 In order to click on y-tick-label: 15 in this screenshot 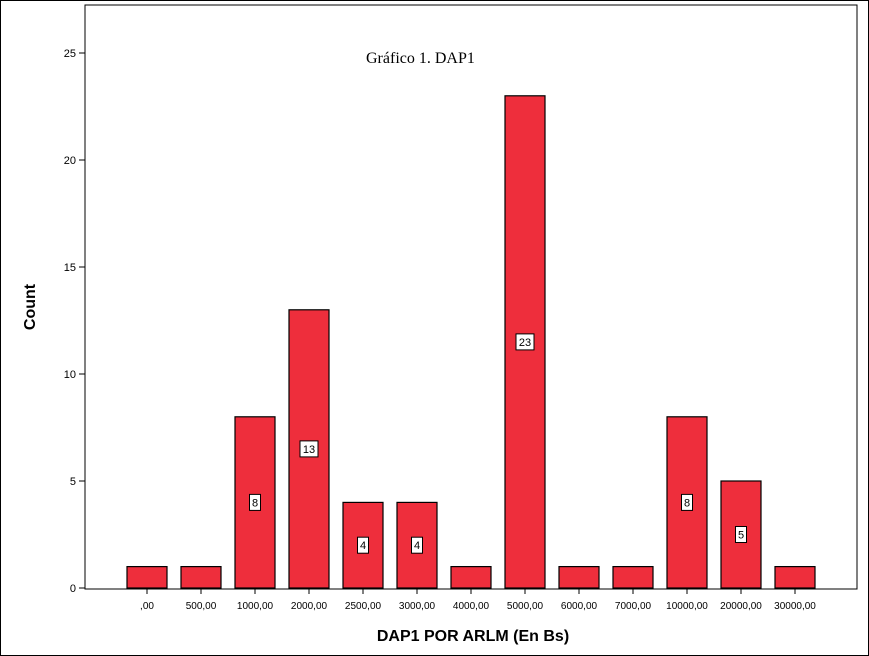, I will do `click(70, 268)`.